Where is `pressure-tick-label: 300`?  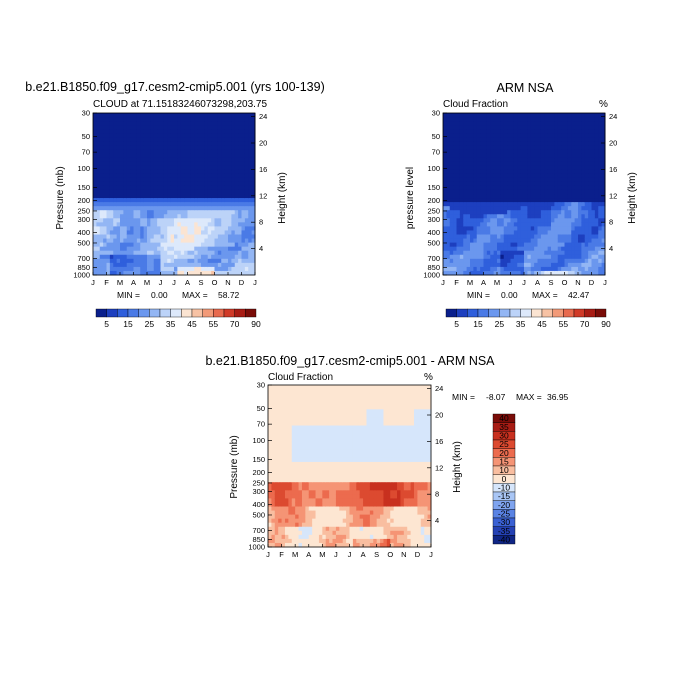 pressure-tick-label: 300 is located at coordinates (433, 219).